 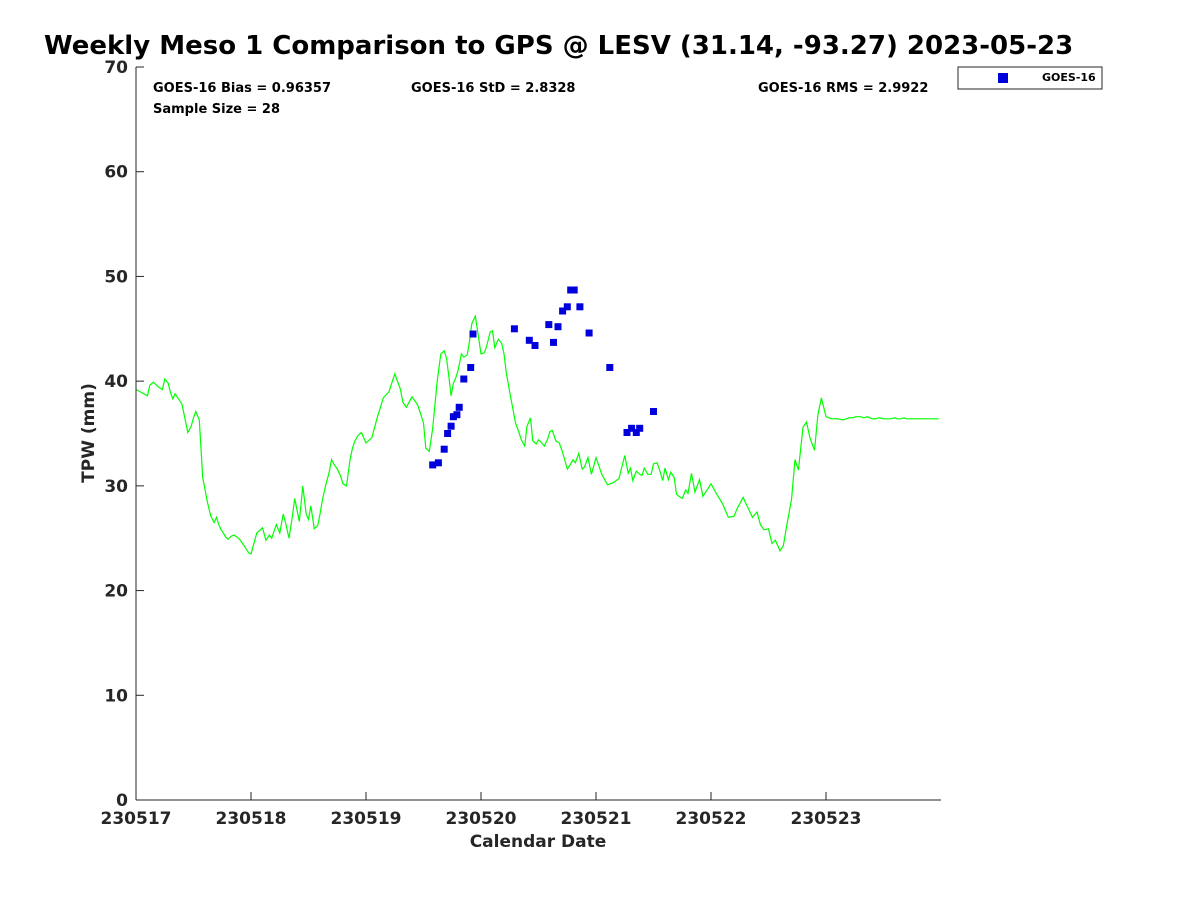 What do you see at coordinates (89, 433) in the screenshot?
I see `y-axis-label: TPW (mm)` at bounding box center [89, 433].